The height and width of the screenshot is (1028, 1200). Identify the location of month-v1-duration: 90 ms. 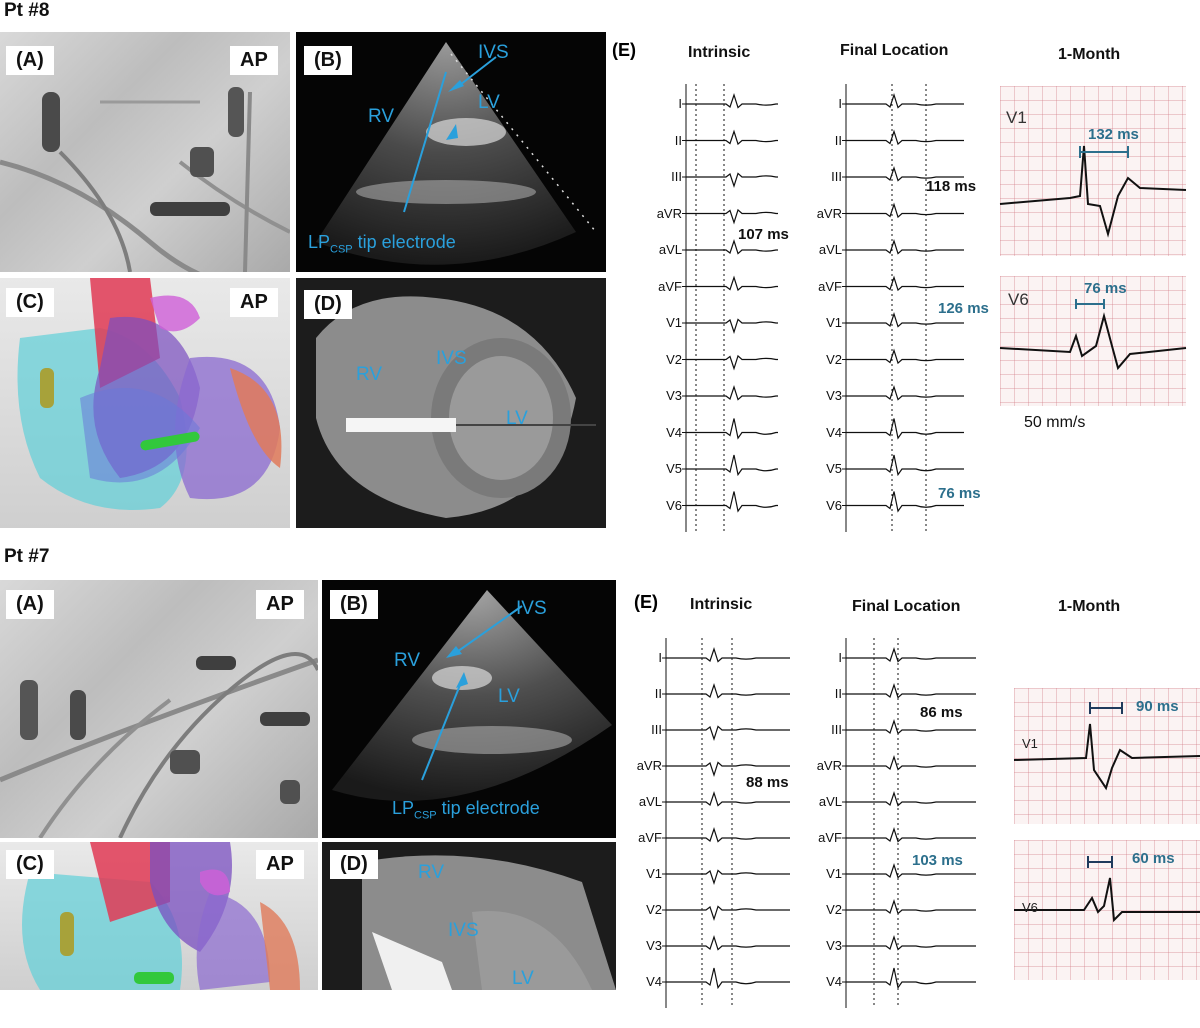
(1157, 706).